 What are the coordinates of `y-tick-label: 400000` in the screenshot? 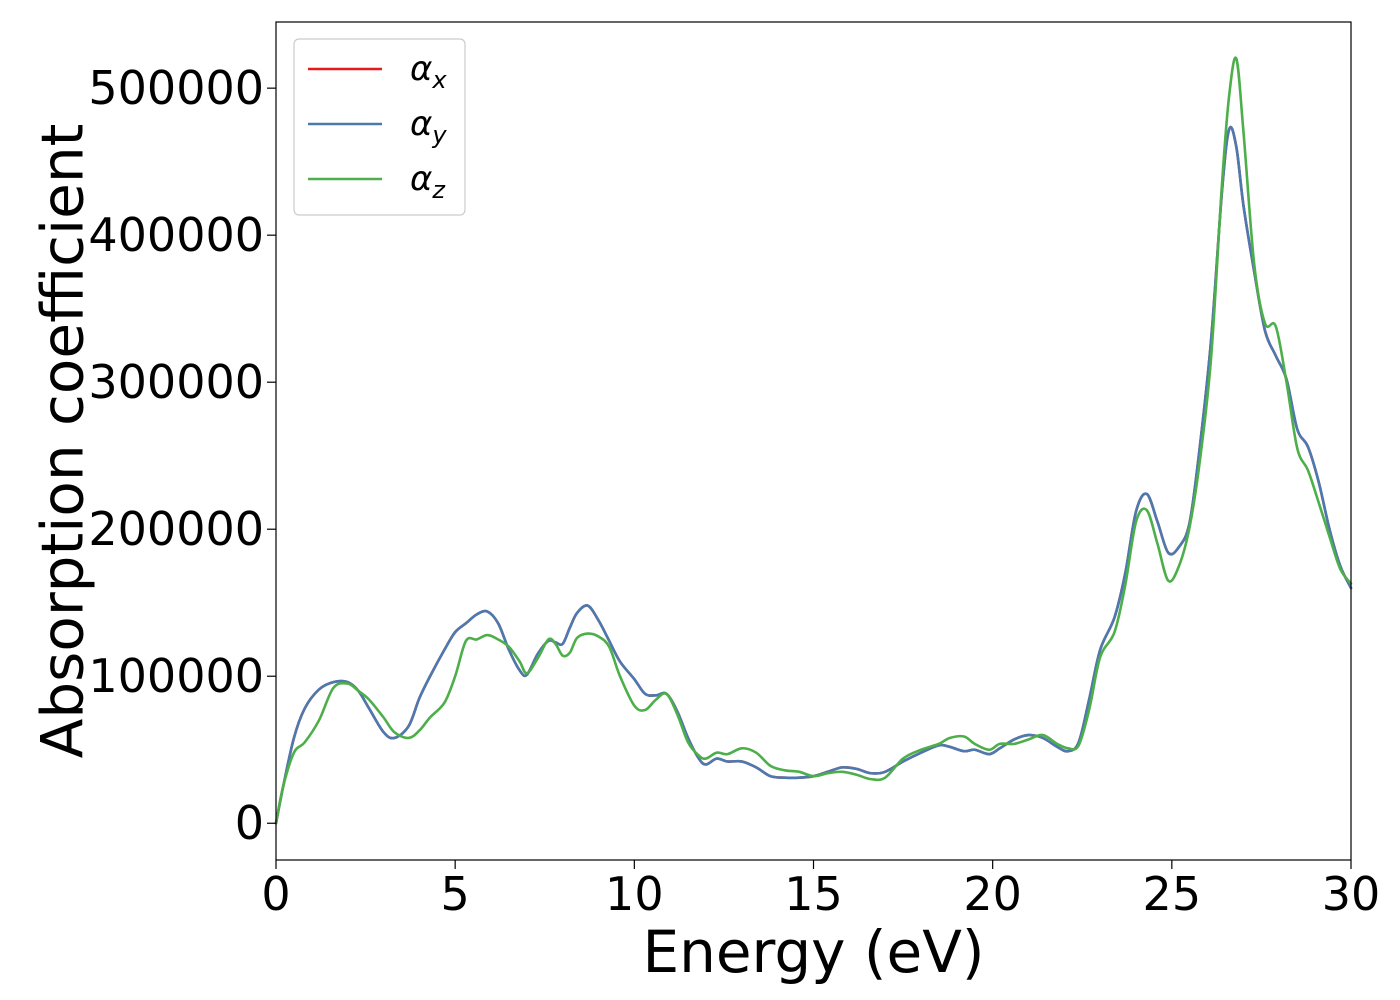 It's located at (176, 235).